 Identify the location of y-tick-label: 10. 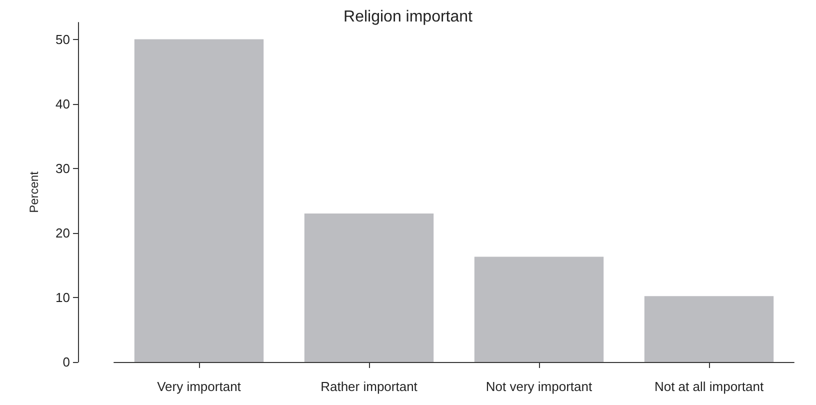
(63, 297).